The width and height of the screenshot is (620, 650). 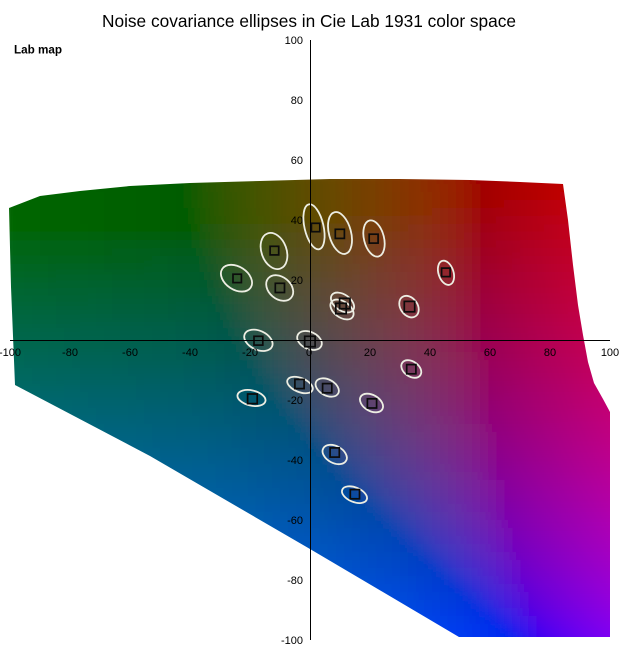 I want to click on svg-text: 0, so click(x=309, y=353).